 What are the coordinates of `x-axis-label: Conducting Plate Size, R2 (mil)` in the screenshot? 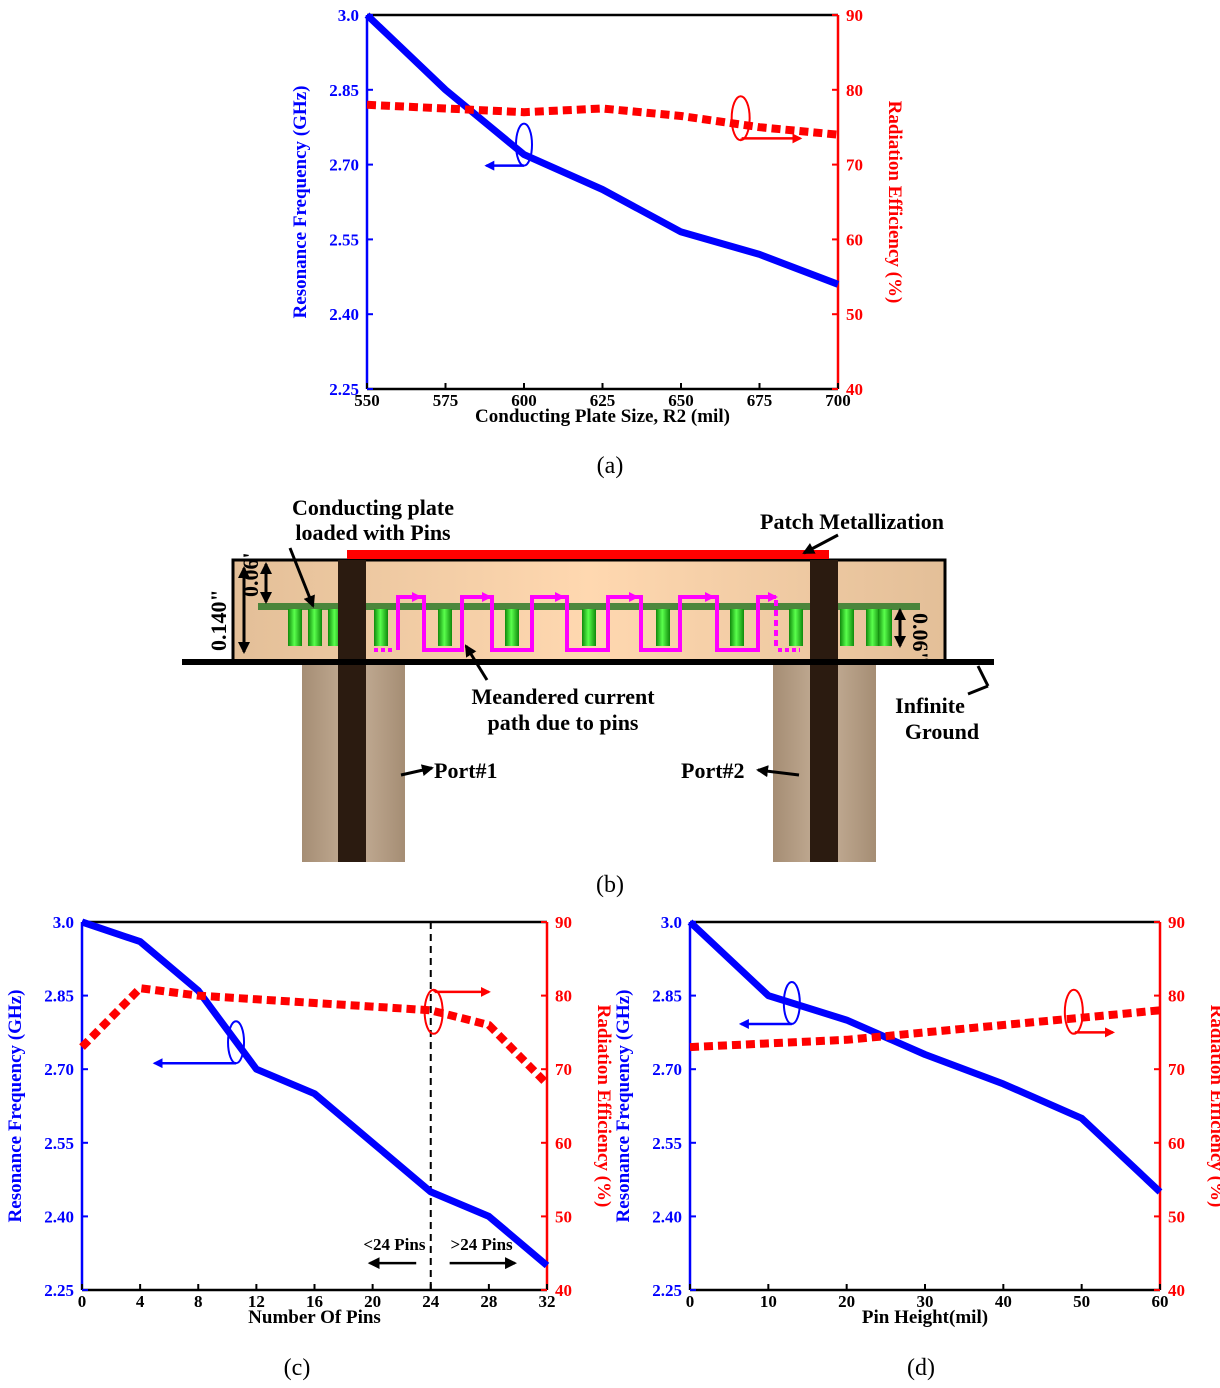 It's located at (602, 416).